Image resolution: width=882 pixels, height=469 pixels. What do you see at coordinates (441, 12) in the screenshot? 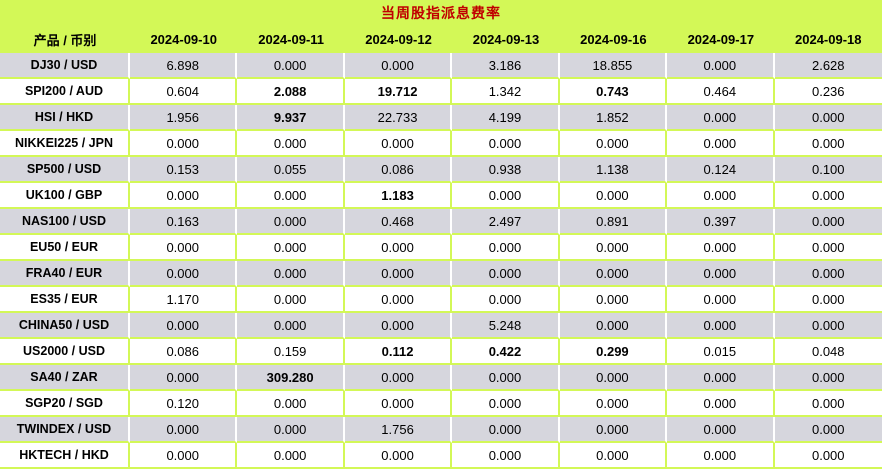
I see `page-title: 当周股指派息费率` at bounding box center [441, 12].